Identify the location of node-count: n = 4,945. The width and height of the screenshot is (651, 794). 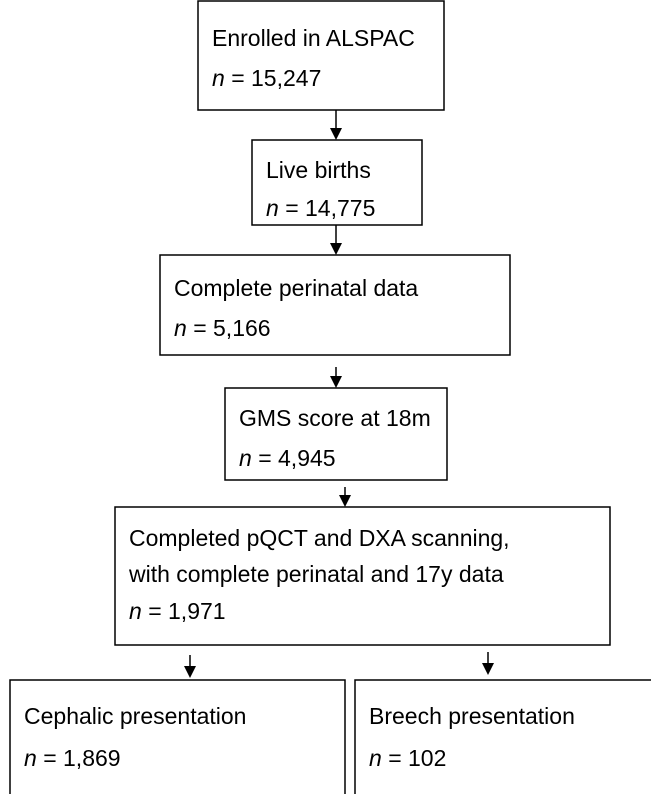
(287, 458).